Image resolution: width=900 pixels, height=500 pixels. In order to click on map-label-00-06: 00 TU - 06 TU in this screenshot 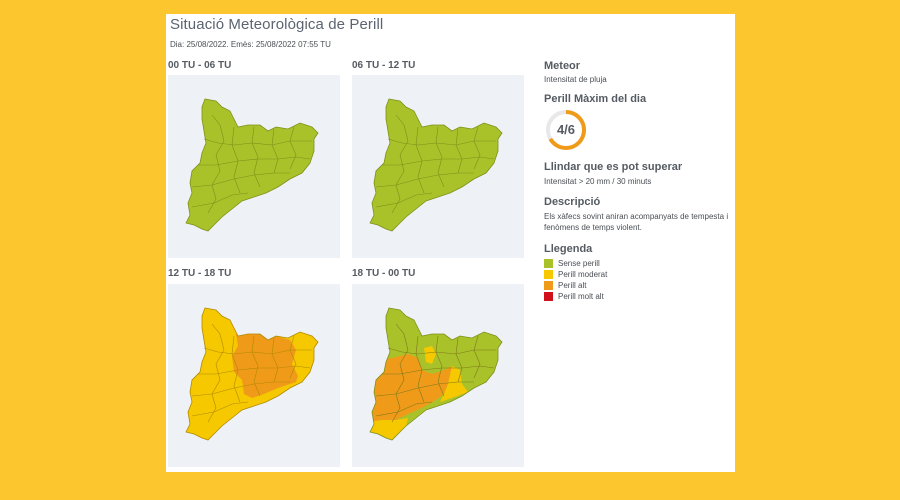, I will do `click(200, 65)`.